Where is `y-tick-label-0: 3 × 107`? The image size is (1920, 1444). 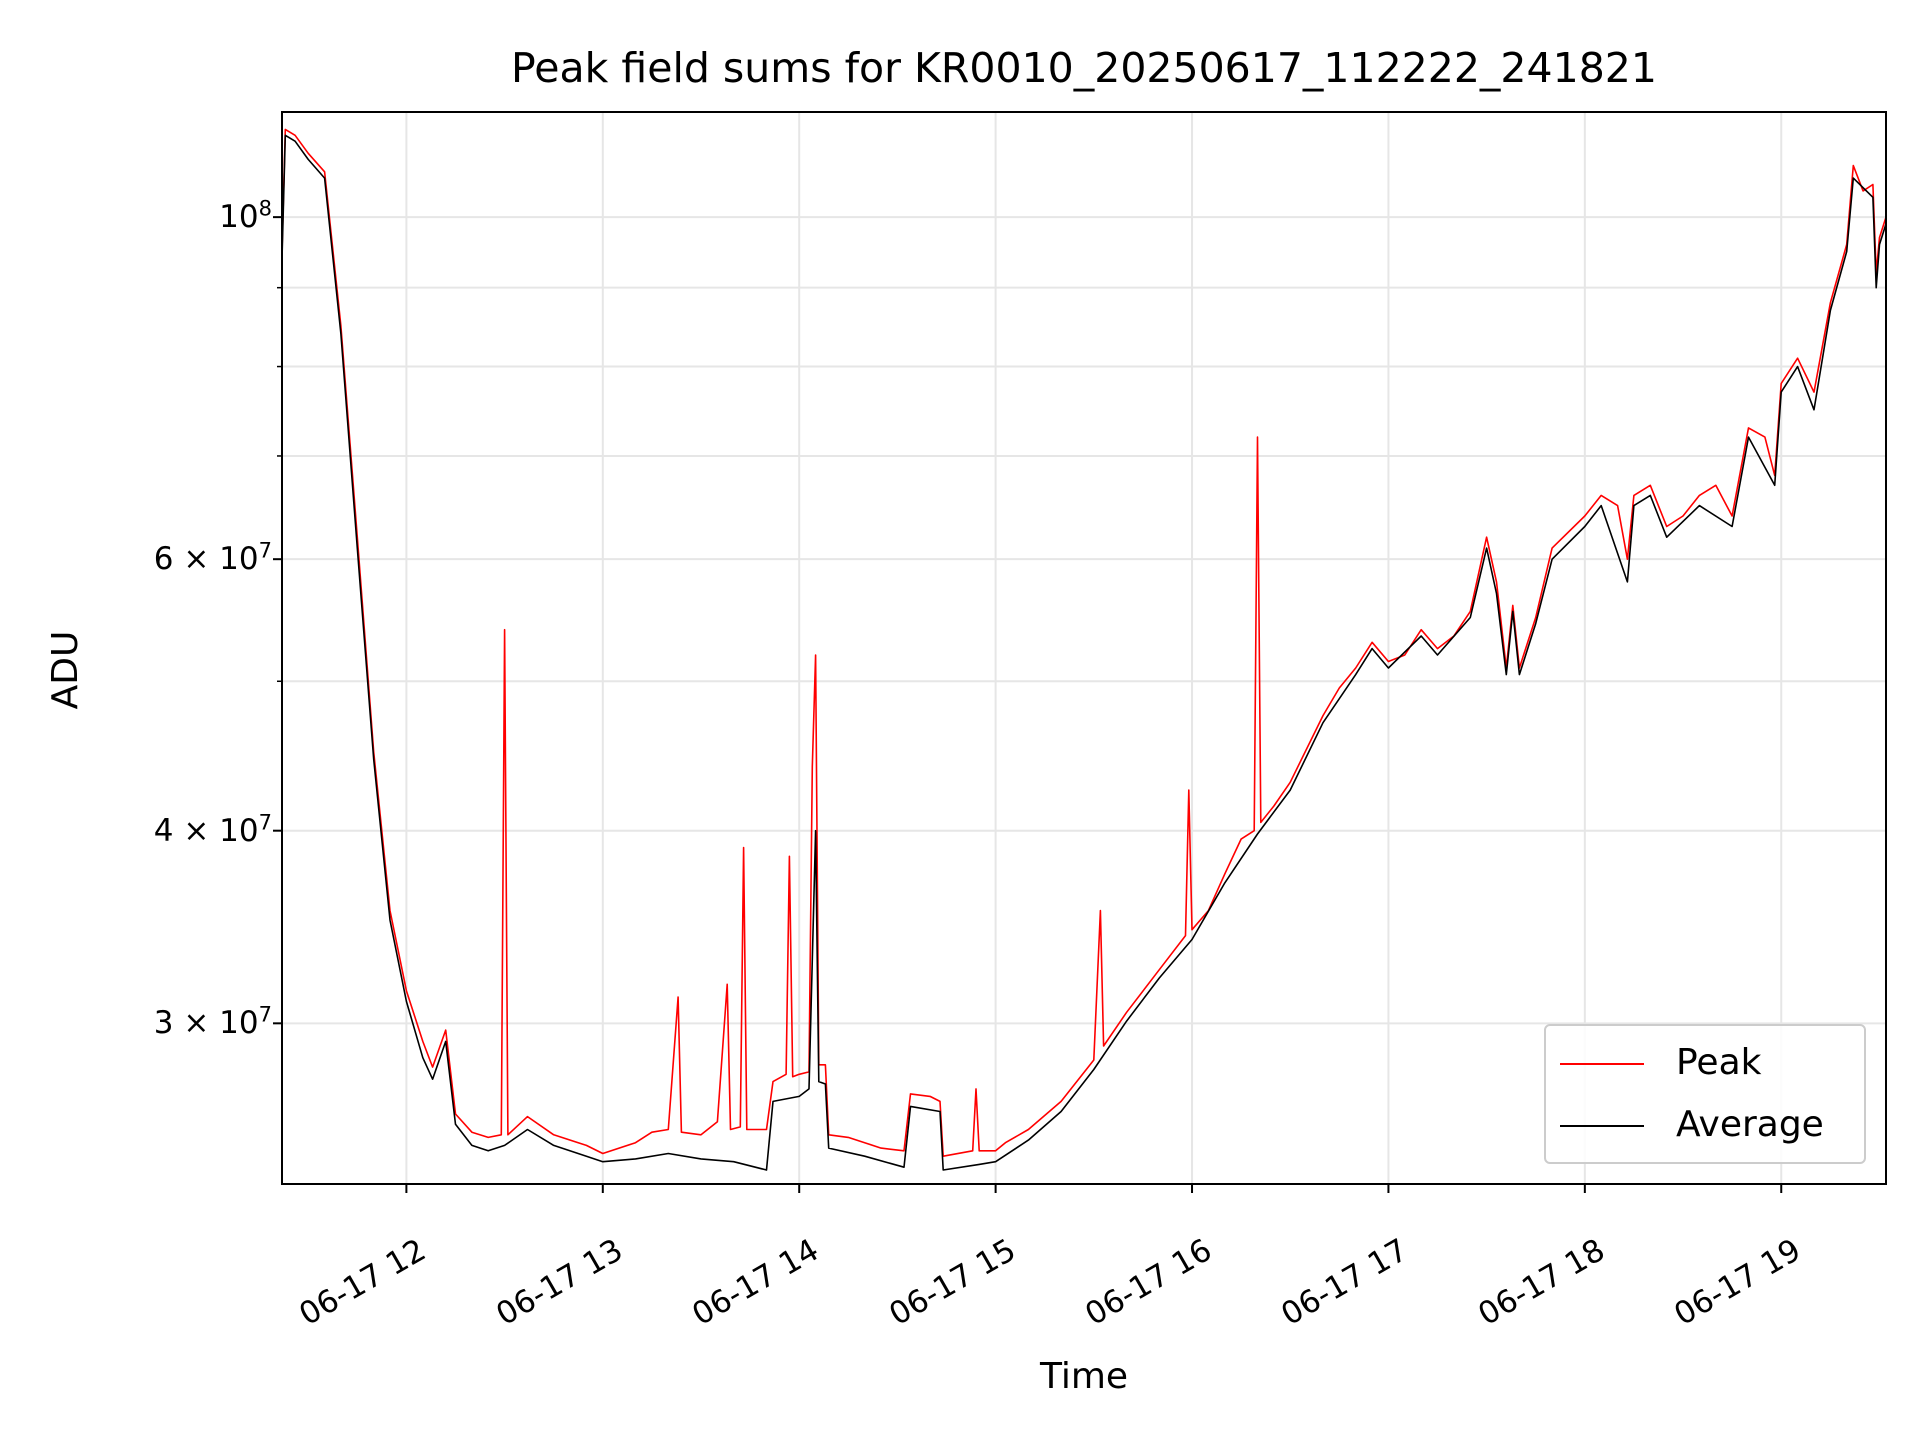
y-tick-label-0: 3 × 107 is located at coordinates (212, 1022).